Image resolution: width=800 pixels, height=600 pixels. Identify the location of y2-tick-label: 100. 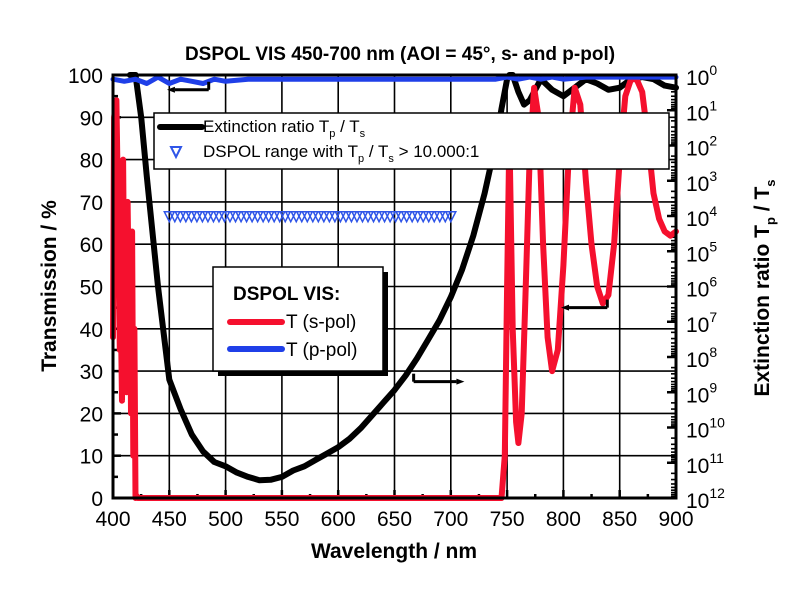
(701, 76).